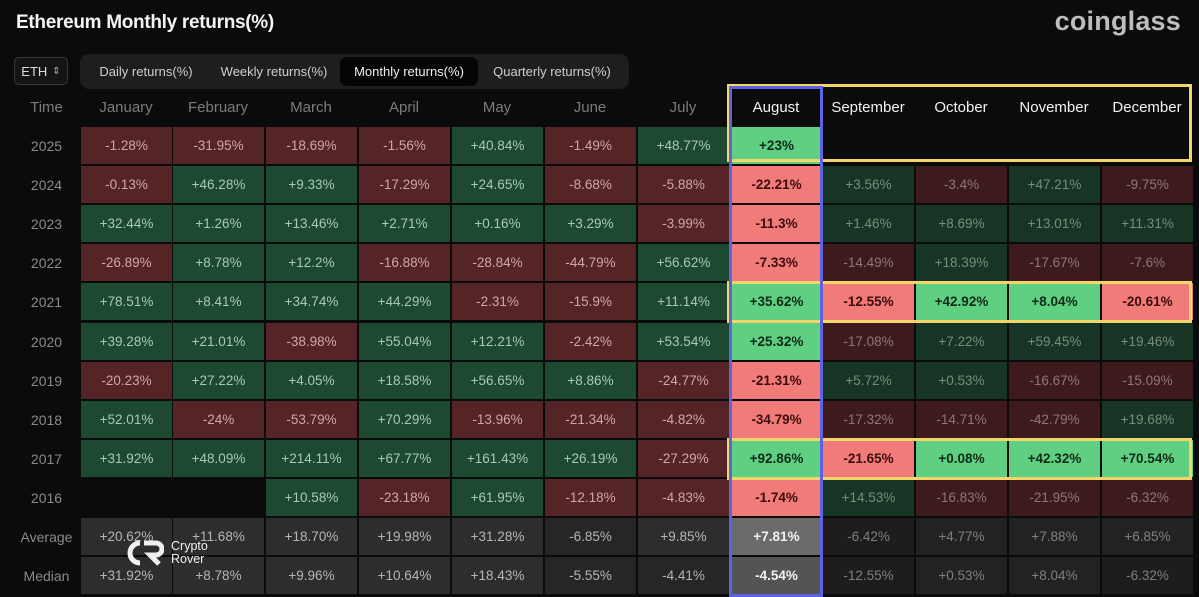 The width and height of the screenshot is (1199, 597). What do you see at coordinates (218, 380) in the screenshot?
I see `cell-2019-february: +27.22%` at bounding box center [218, 380].